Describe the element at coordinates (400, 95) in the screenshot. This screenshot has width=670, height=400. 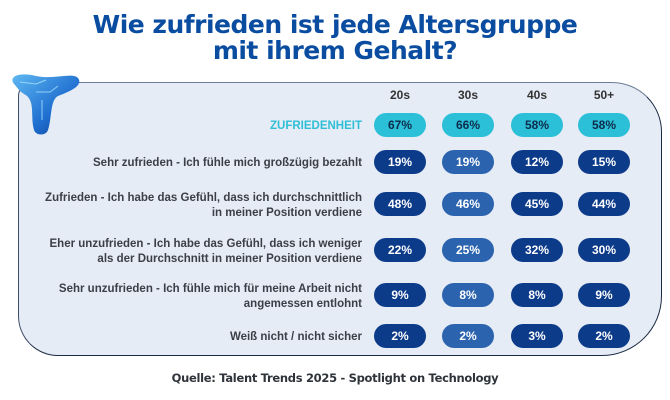
I see `column-header: 20s` at that location.